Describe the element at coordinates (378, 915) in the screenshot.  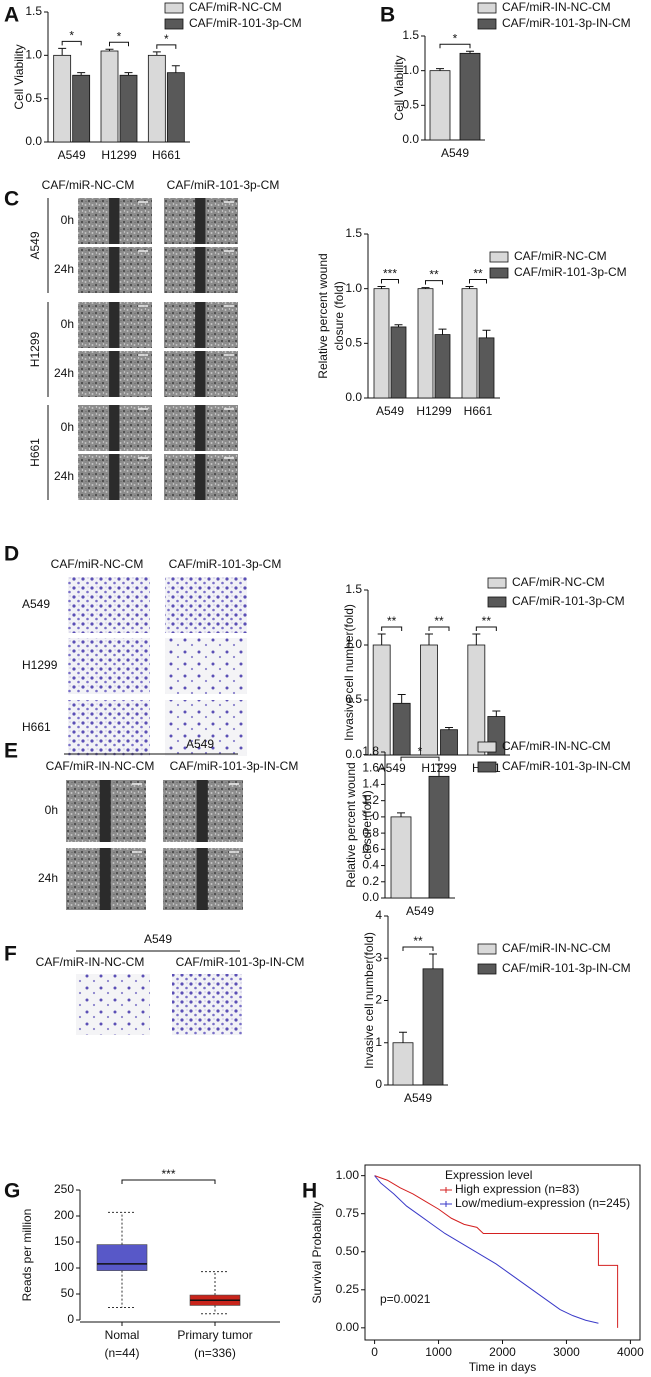
I see `y-tick-label: 4` at that location.